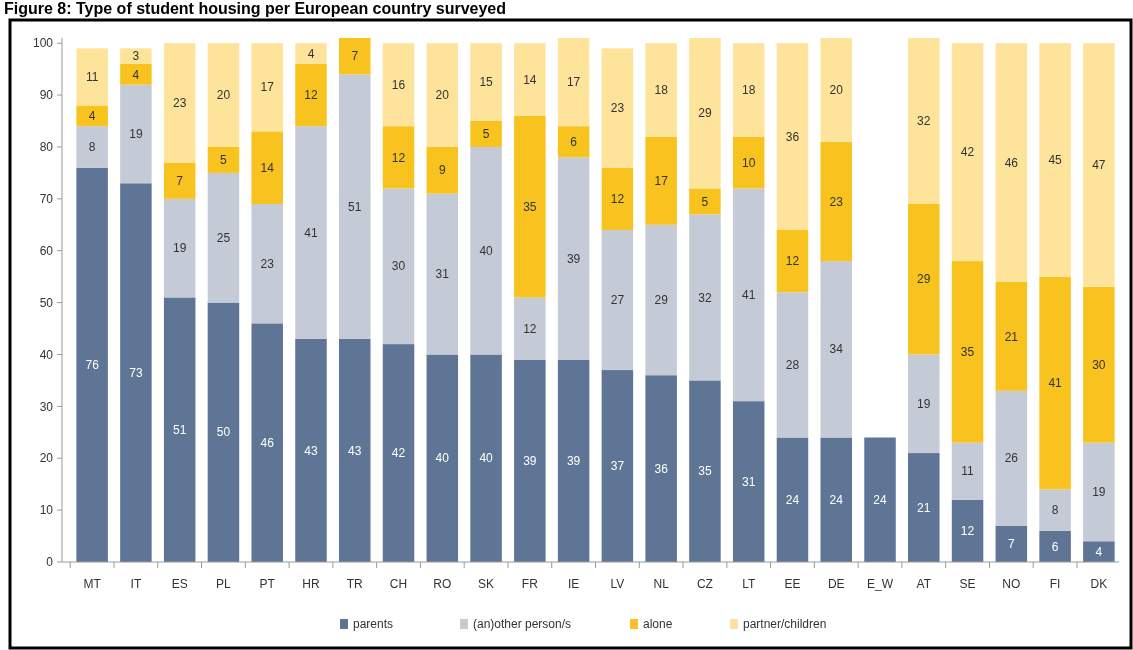 This screenshot has height=650, width=1133. I want to click on data-label: 12, so click(530, 328).